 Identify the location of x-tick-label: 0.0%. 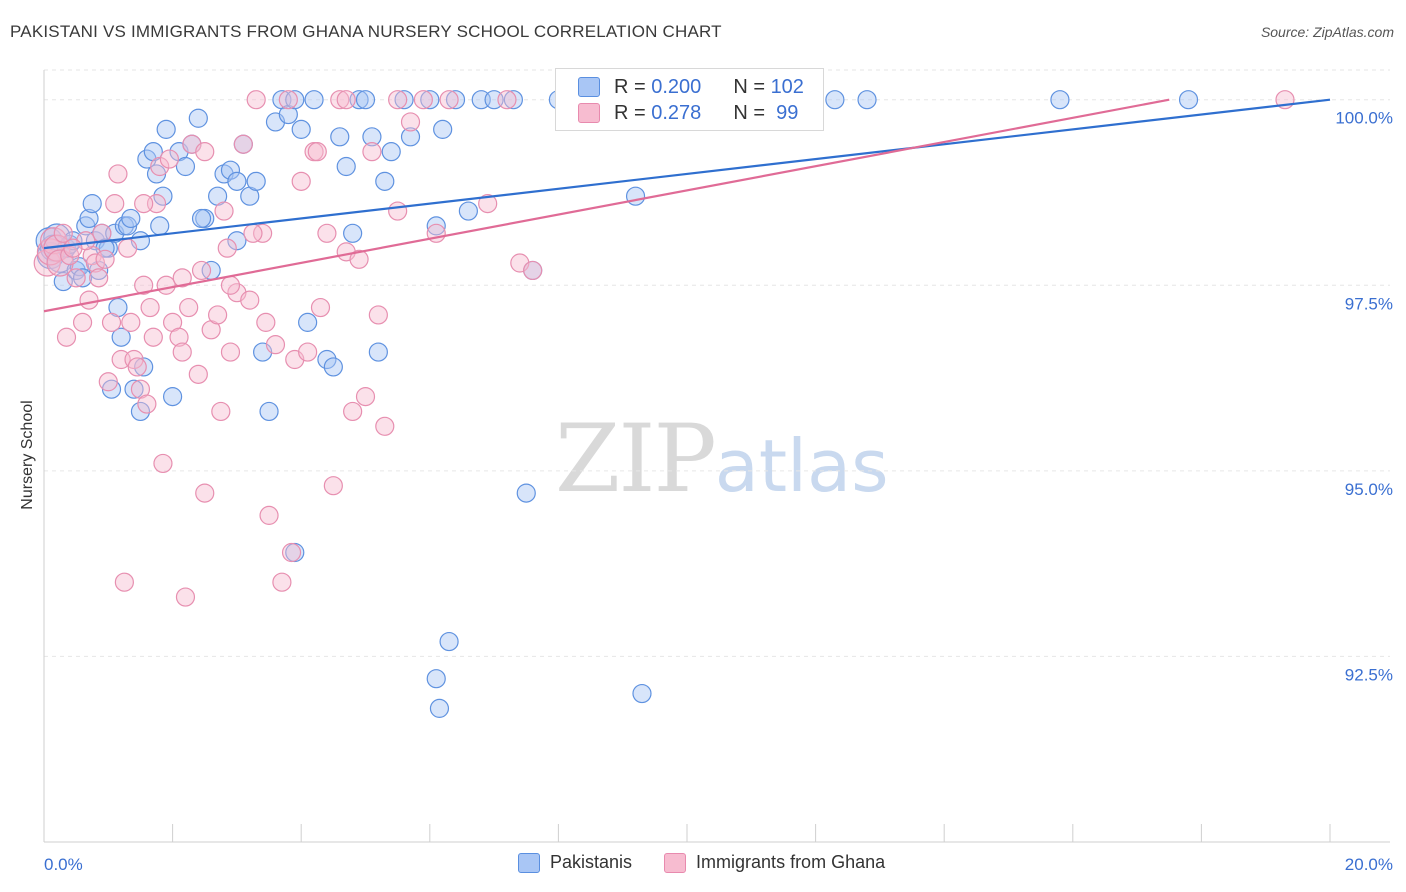
(63, 864).